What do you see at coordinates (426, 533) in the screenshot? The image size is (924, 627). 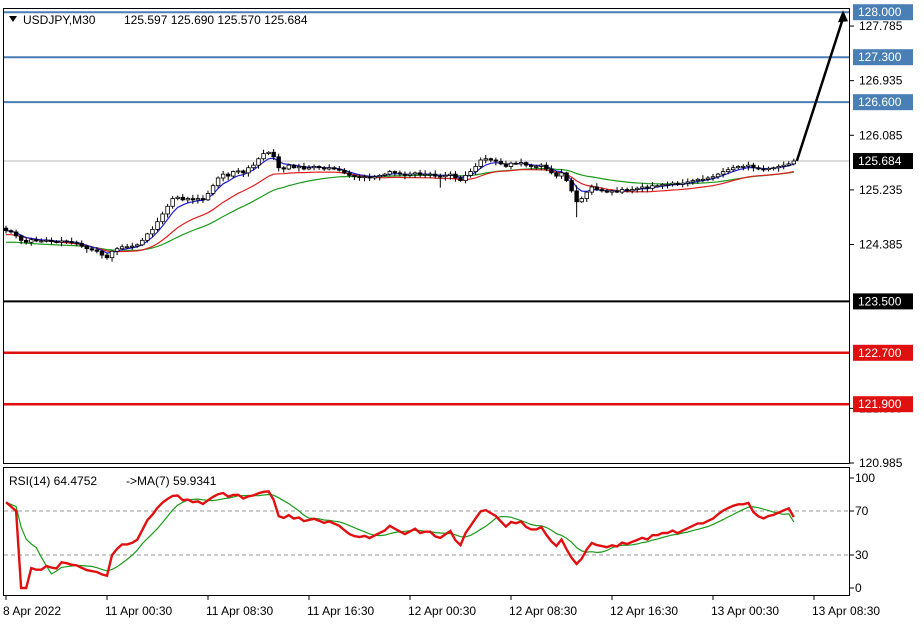 I see `rsi-levels` at bounding box center [426, 533].